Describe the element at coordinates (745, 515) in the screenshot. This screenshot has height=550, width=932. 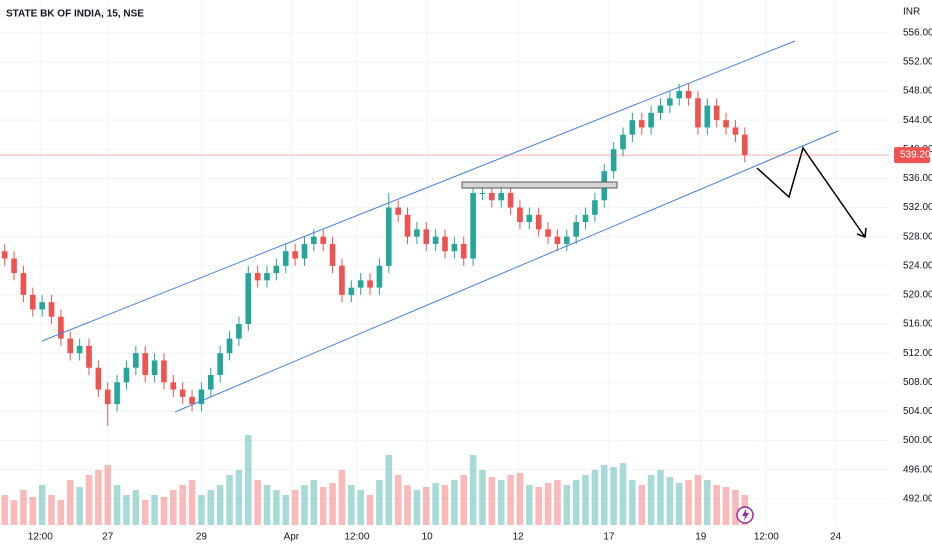
I see `alert-bolt` at that location.